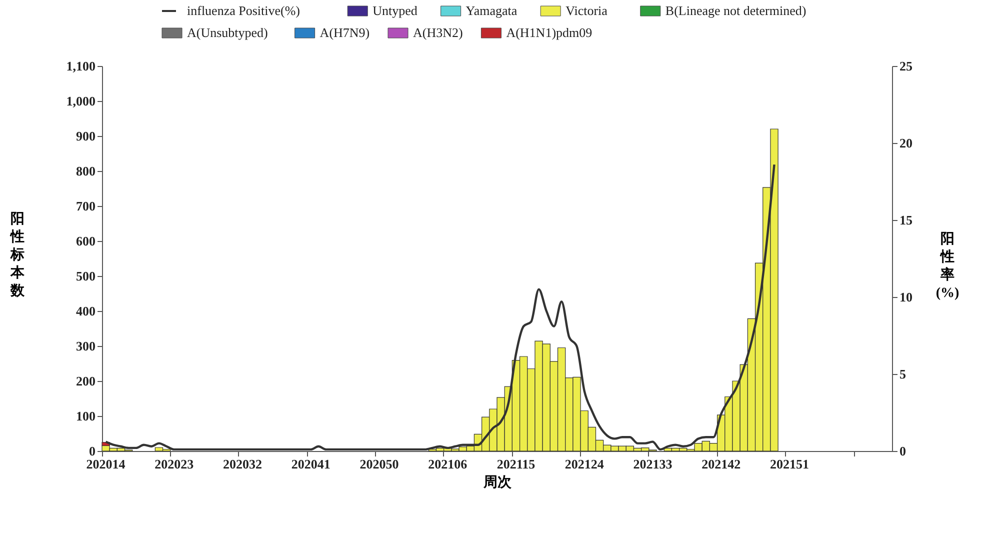 This screenshot has width=998, height=560. What do you see at coordinates (906, 143) in the screenshot?
I see `y2-tick-label: 20` at bounding box center [906, 143].